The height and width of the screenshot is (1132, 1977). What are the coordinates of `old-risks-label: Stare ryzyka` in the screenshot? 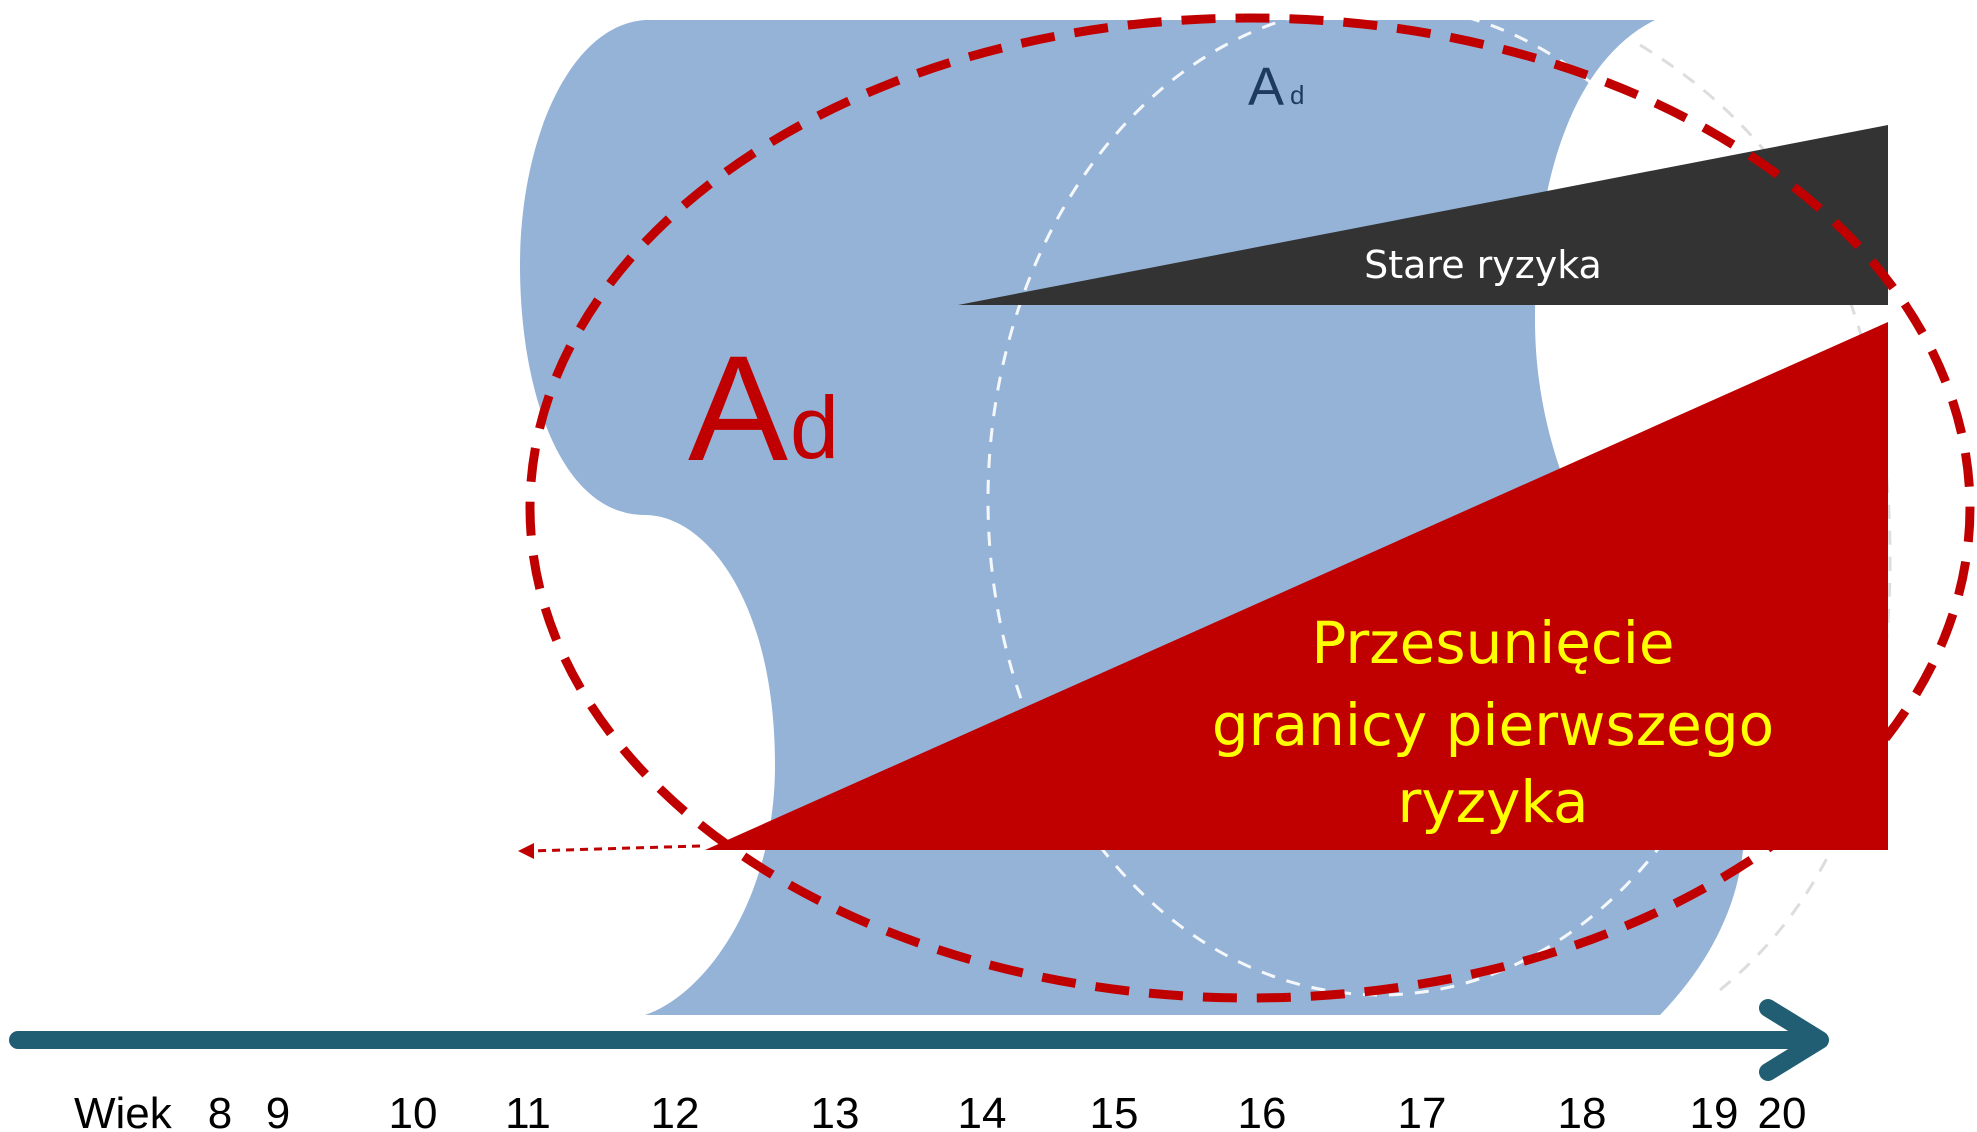 It's located at (1483, 265).